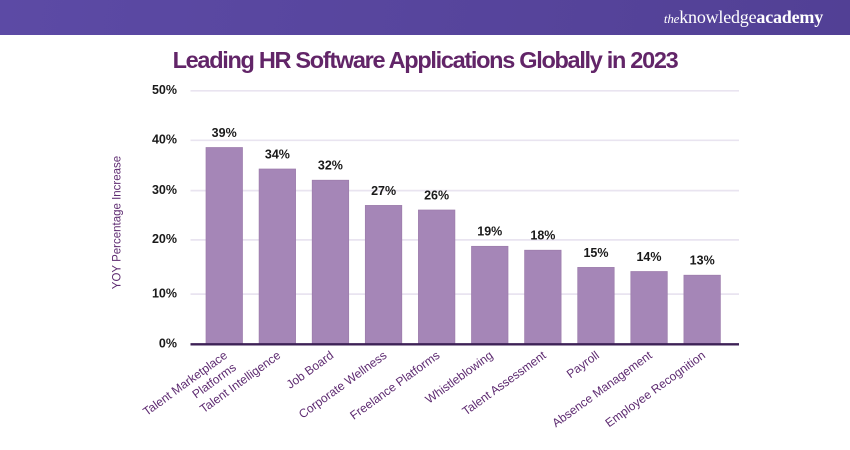  Describe the element at coordinates (542, 236) in the screenshot. I see `svg-text: 18%` at that location.